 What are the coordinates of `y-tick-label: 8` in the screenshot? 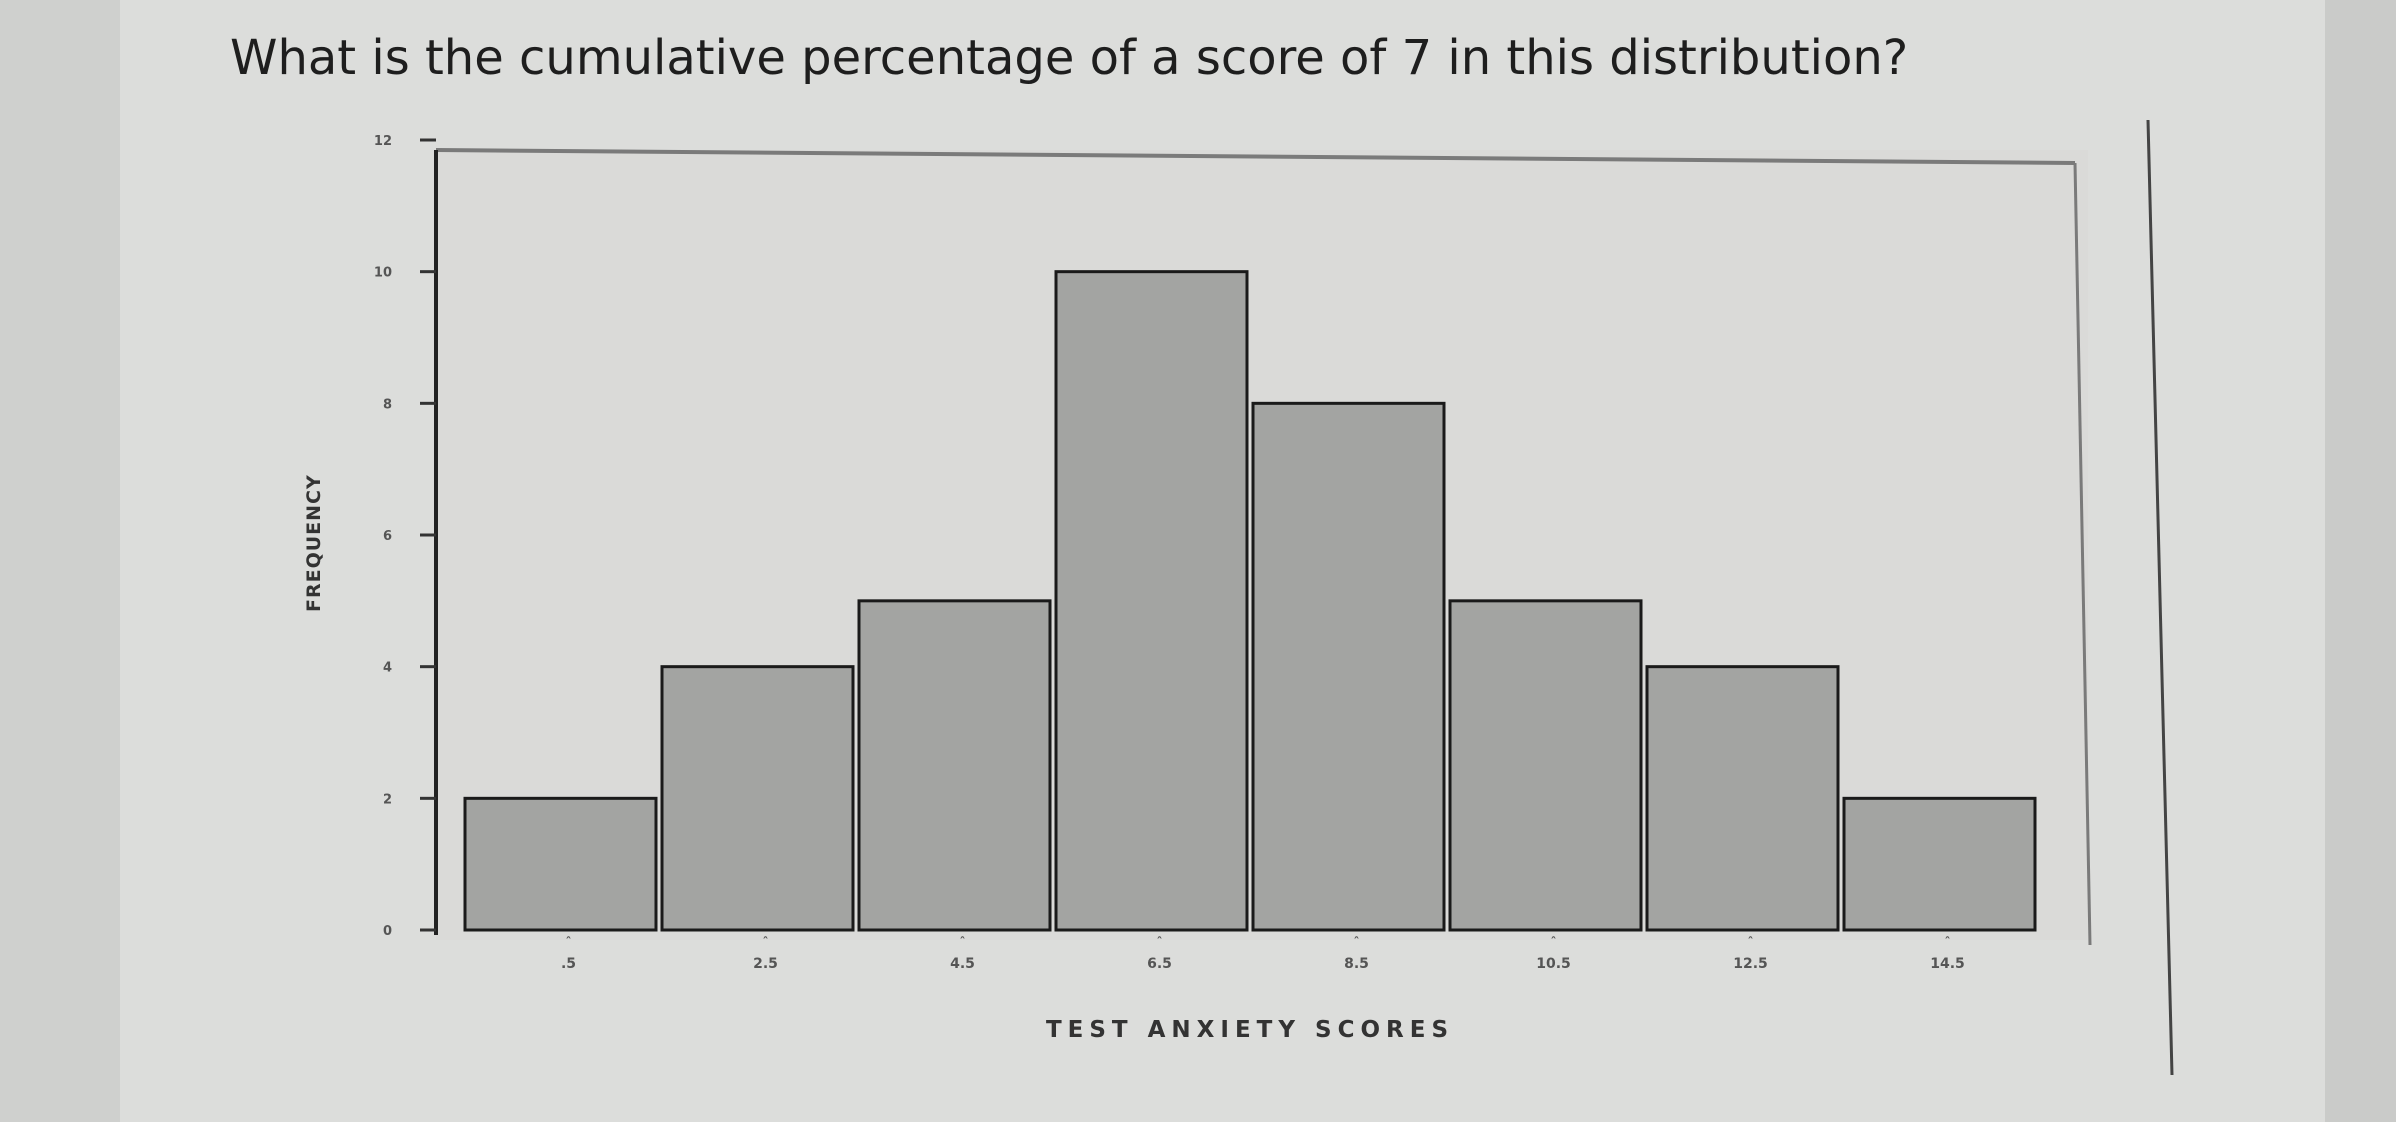 It's located at (387, 404).